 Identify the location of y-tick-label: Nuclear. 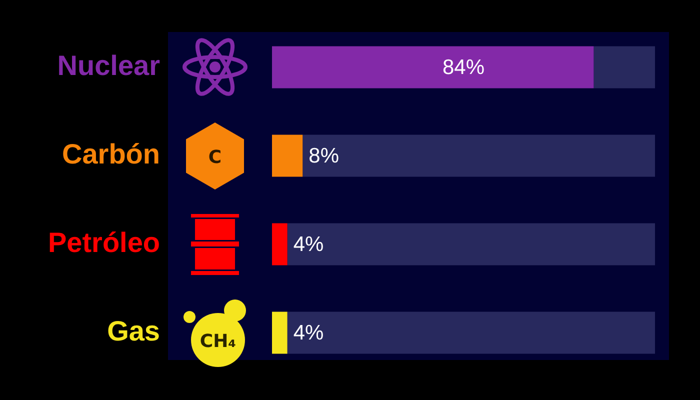
(108, 65).